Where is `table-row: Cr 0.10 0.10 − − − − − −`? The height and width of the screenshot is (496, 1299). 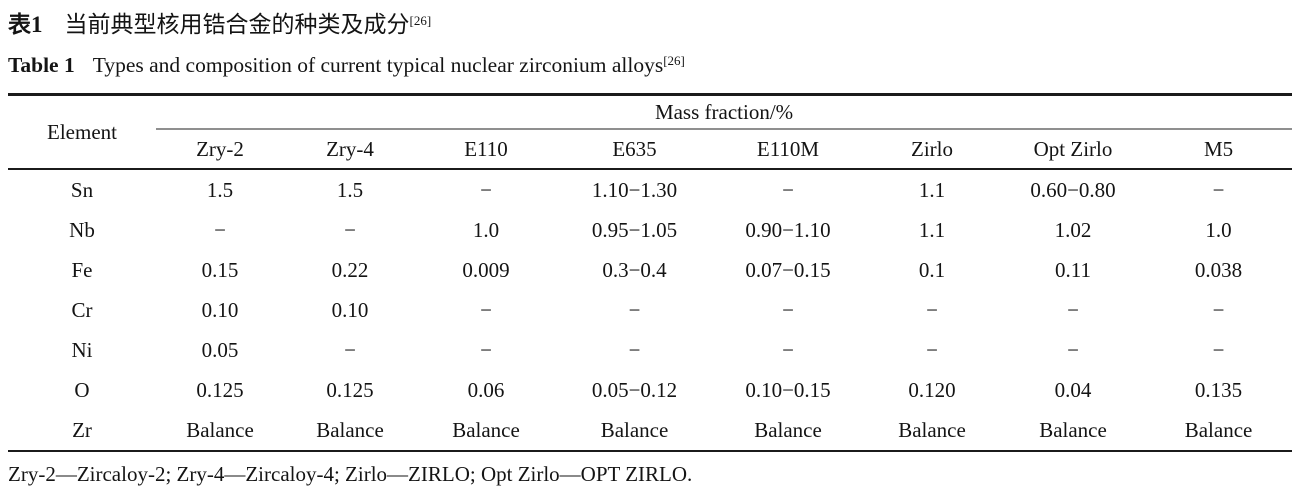
table-row: Cr 0.10 0.10 − − − − − − is located at coordinates (650, 310).